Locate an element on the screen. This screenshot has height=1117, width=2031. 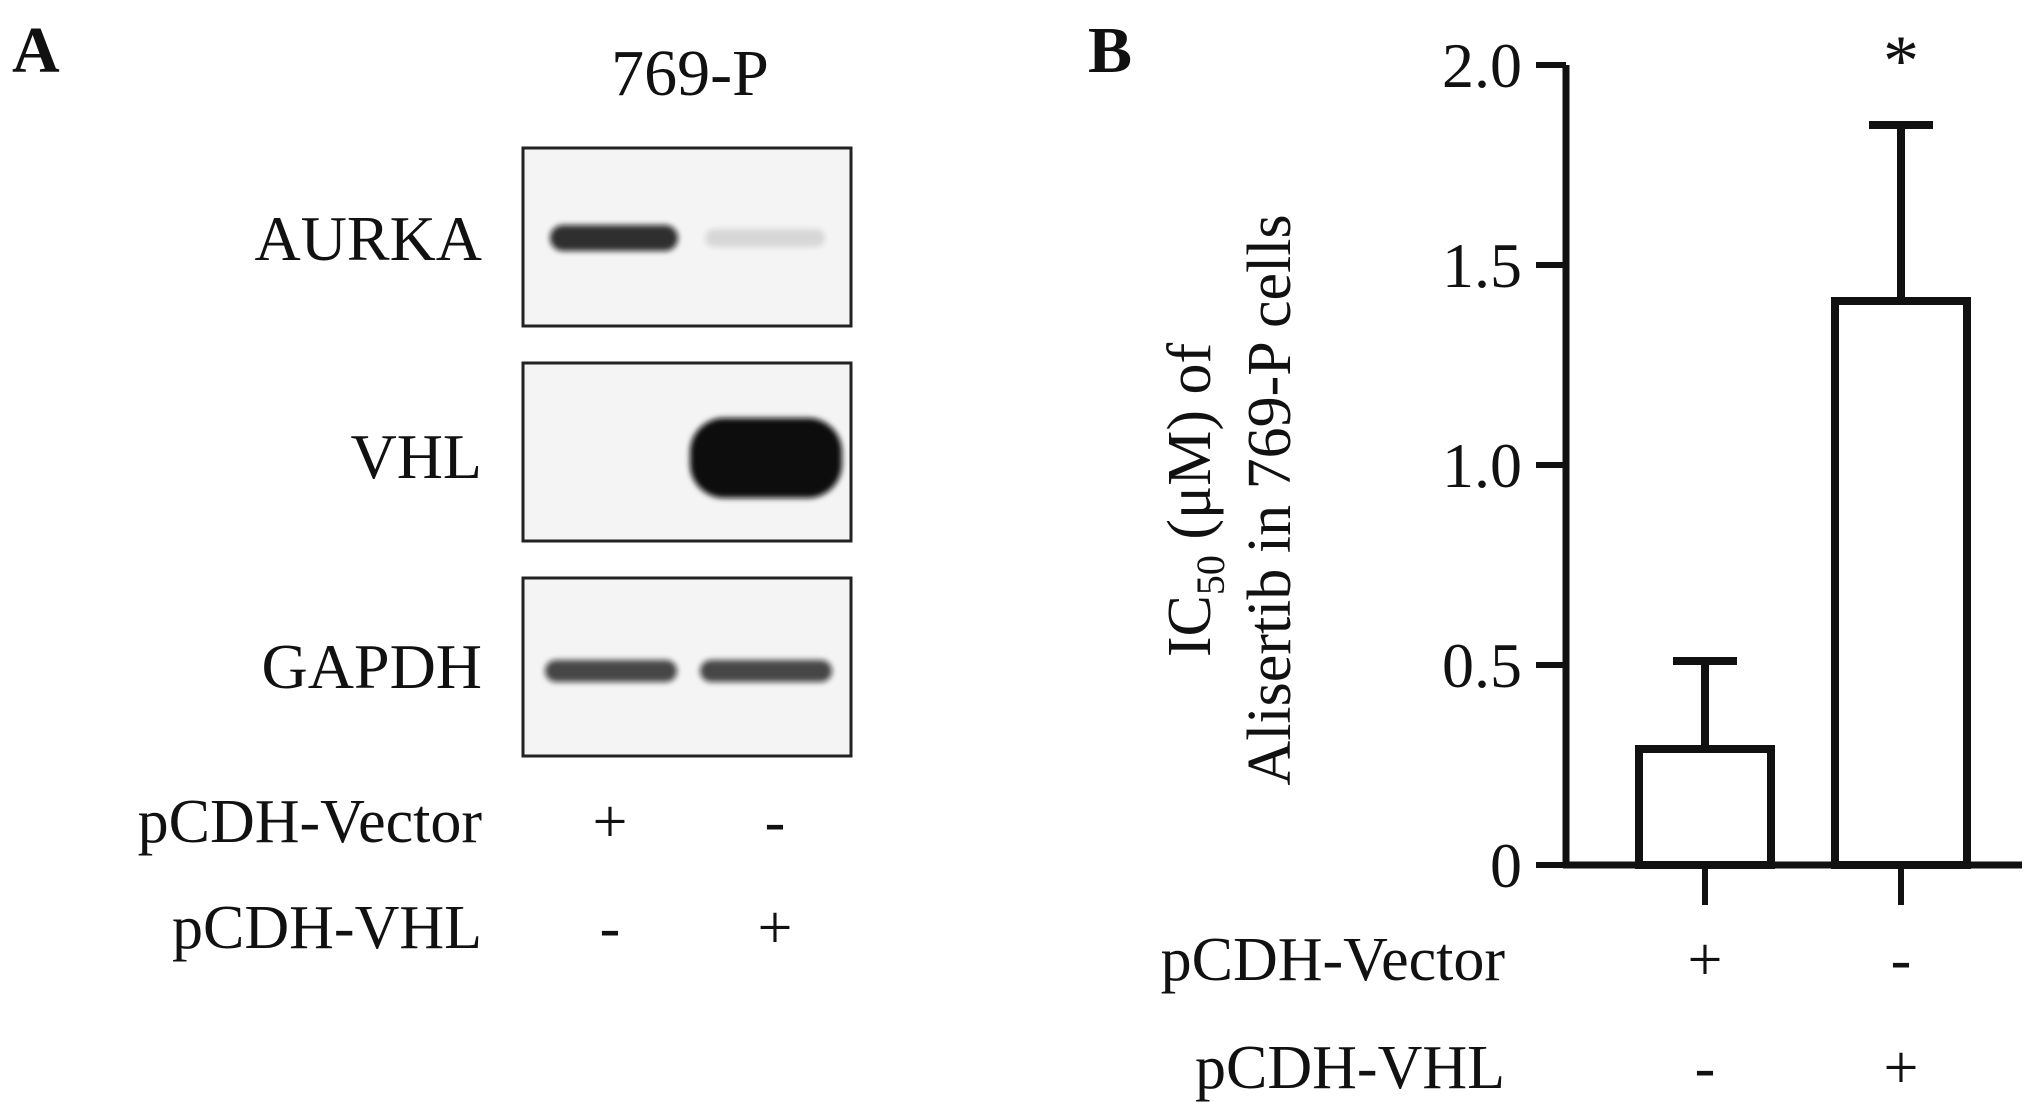
blot-vhl: VHL is located at coordinates (601, 452).